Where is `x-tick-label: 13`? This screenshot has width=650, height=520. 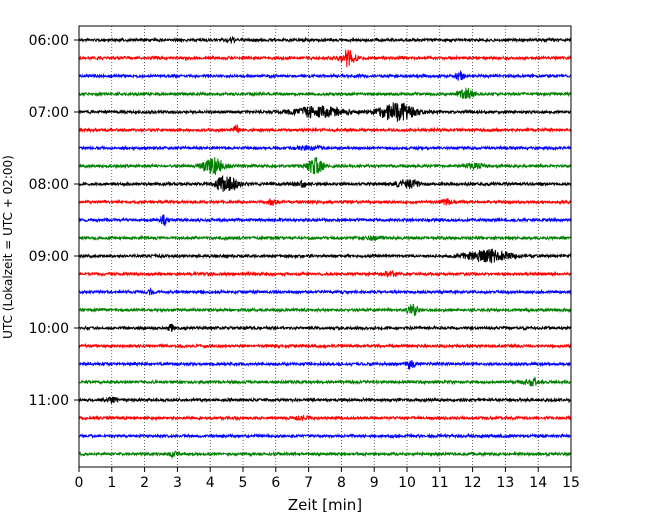
x-tick-label: 13 is located at coordinates (505, 483).